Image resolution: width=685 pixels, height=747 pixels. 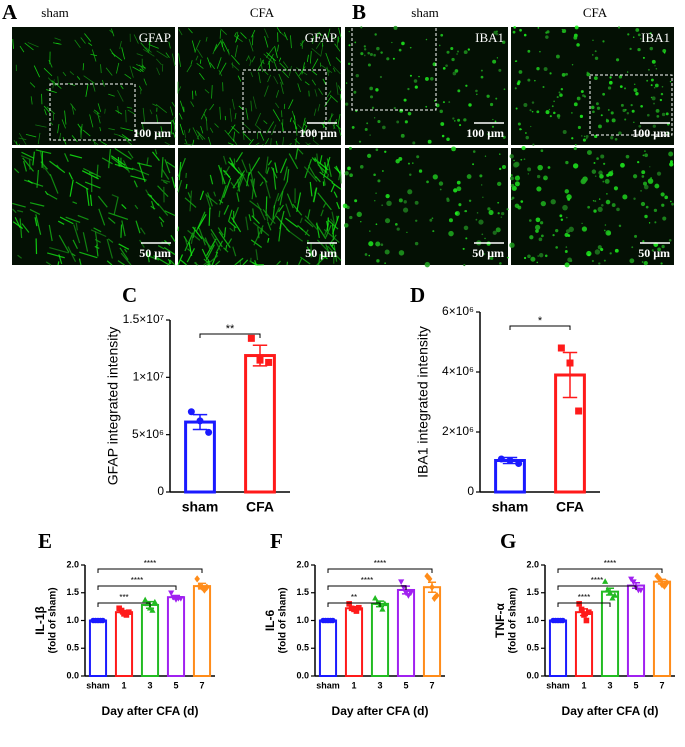 I want to click on bar, so click(x=636, y=630).